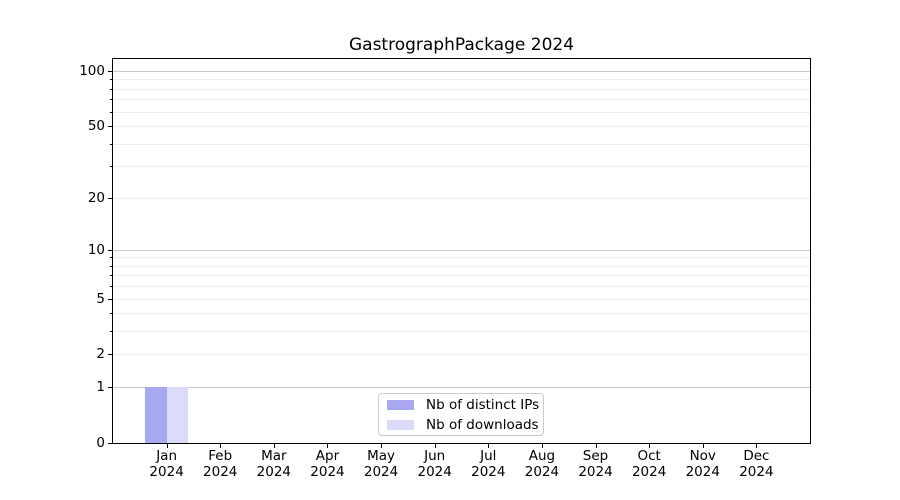  I want to click on x-tick-month: Apr, so click(327, 456).